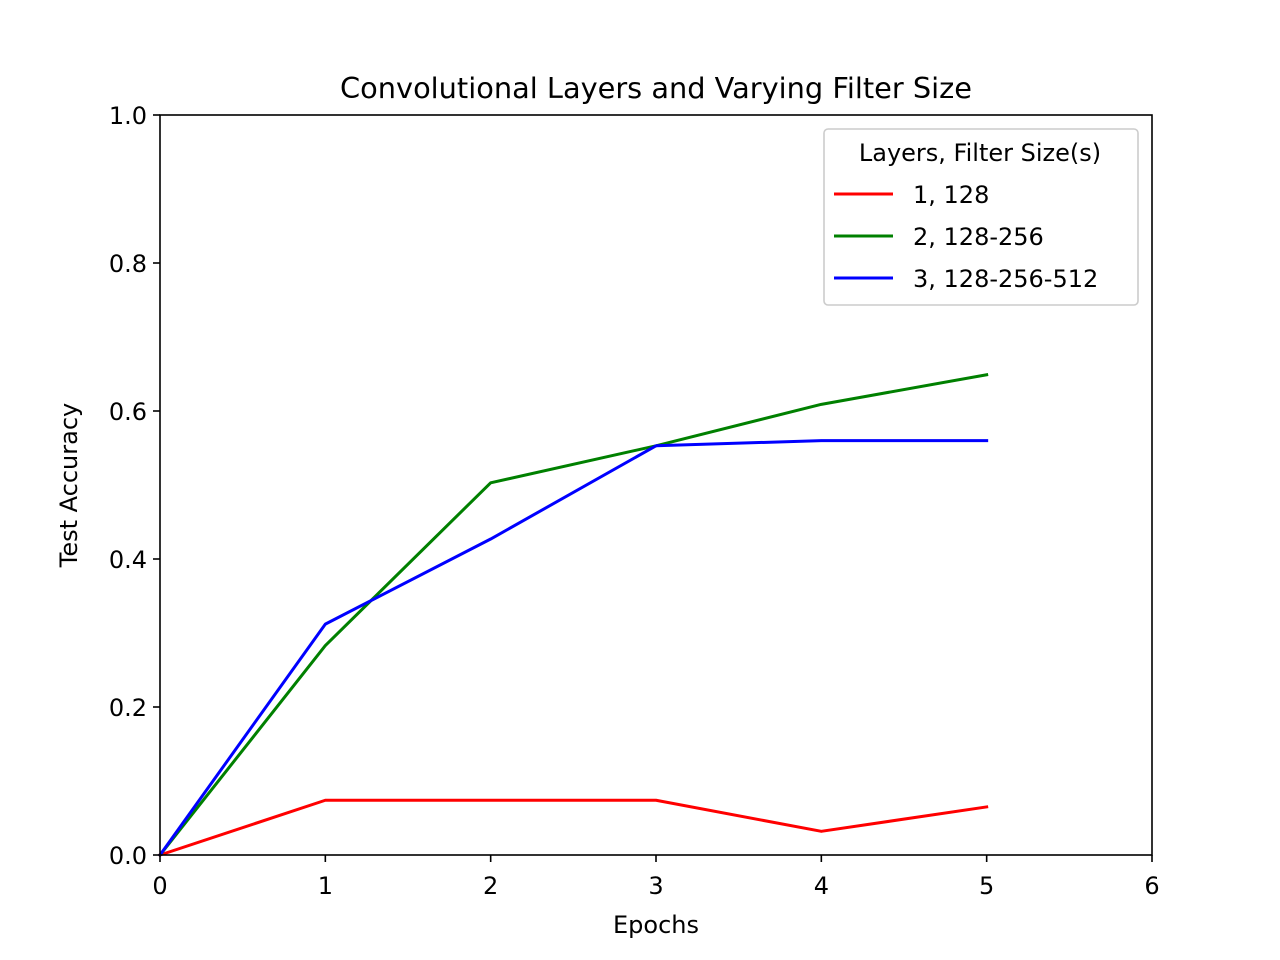  Describe the element at coordinates (978, 237) in the screenshot. I see `legend-label-2: 2, 128-256` at that location.